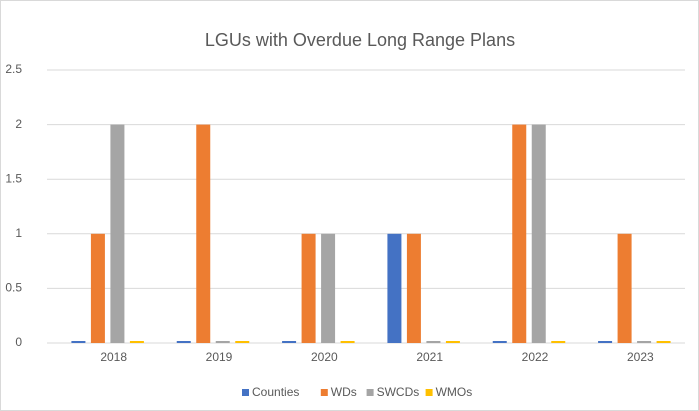 This screenshot has height=411, width=699. I want to click on chart-title: LGUs with Overdue Long Range Plans, so click(360, 40).